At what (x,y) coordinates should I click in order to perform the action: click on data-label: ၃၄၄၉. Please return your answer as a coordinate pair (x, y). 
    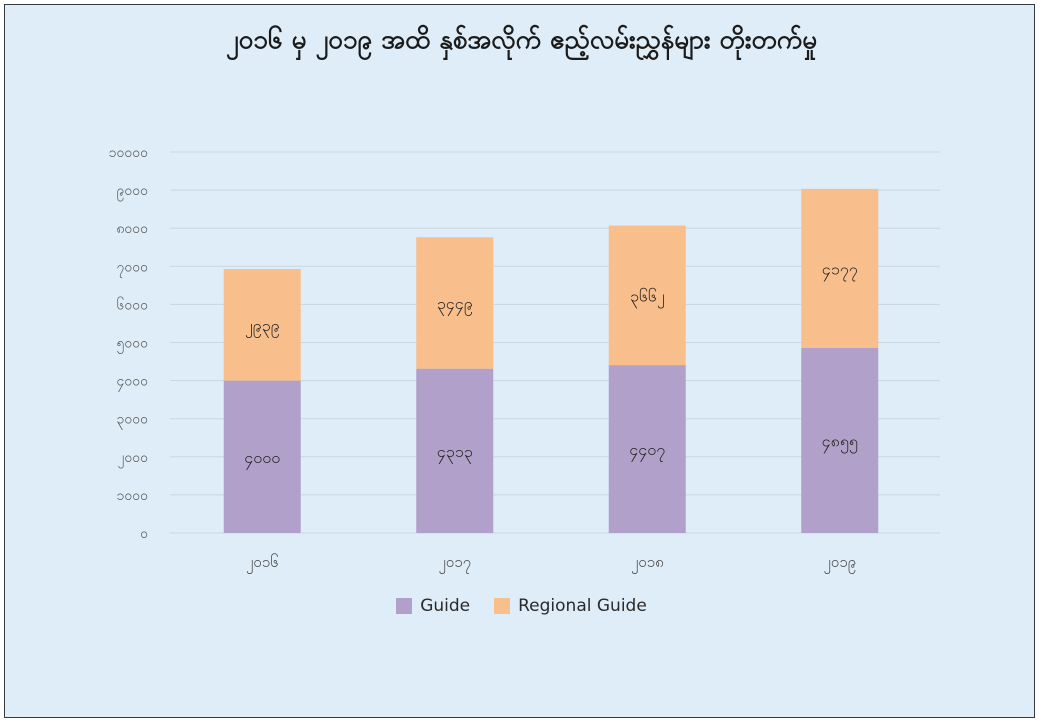
    Looking at the image, I should click on (455, 305).